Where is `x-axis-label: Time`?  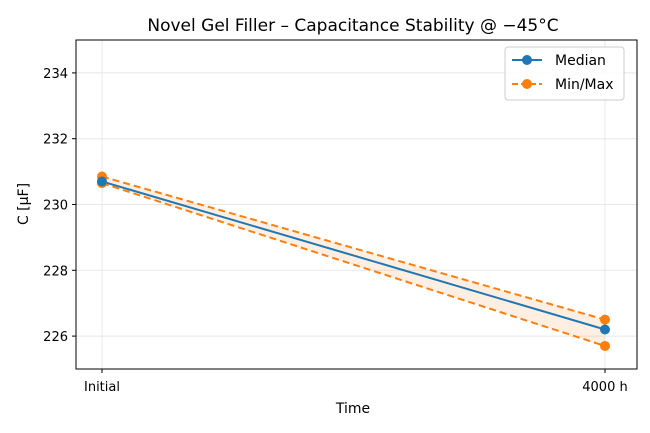 x-axis-label: Time is located at coordinates (352, 409).